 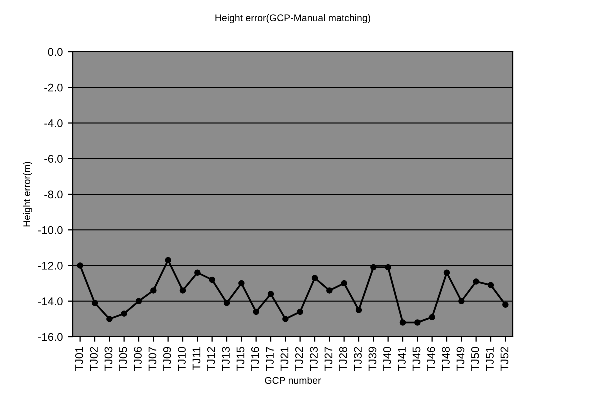 I want to click on x-tick-label: TJ48, so click(x=446, y=359).